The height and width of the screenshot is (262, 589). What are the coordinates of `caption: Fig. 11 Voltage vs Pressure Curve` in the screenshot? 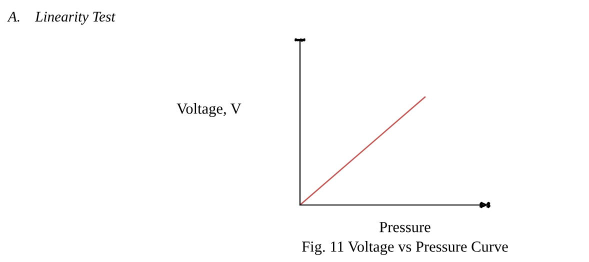 It's located at (405, 248).